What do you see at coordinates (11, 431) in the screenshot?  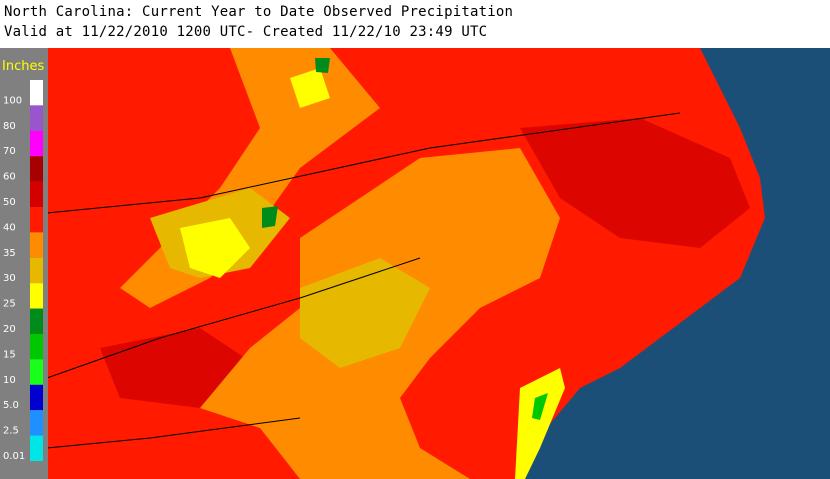 I see `legend-label: 2.5` at bounding box center [11, 431].